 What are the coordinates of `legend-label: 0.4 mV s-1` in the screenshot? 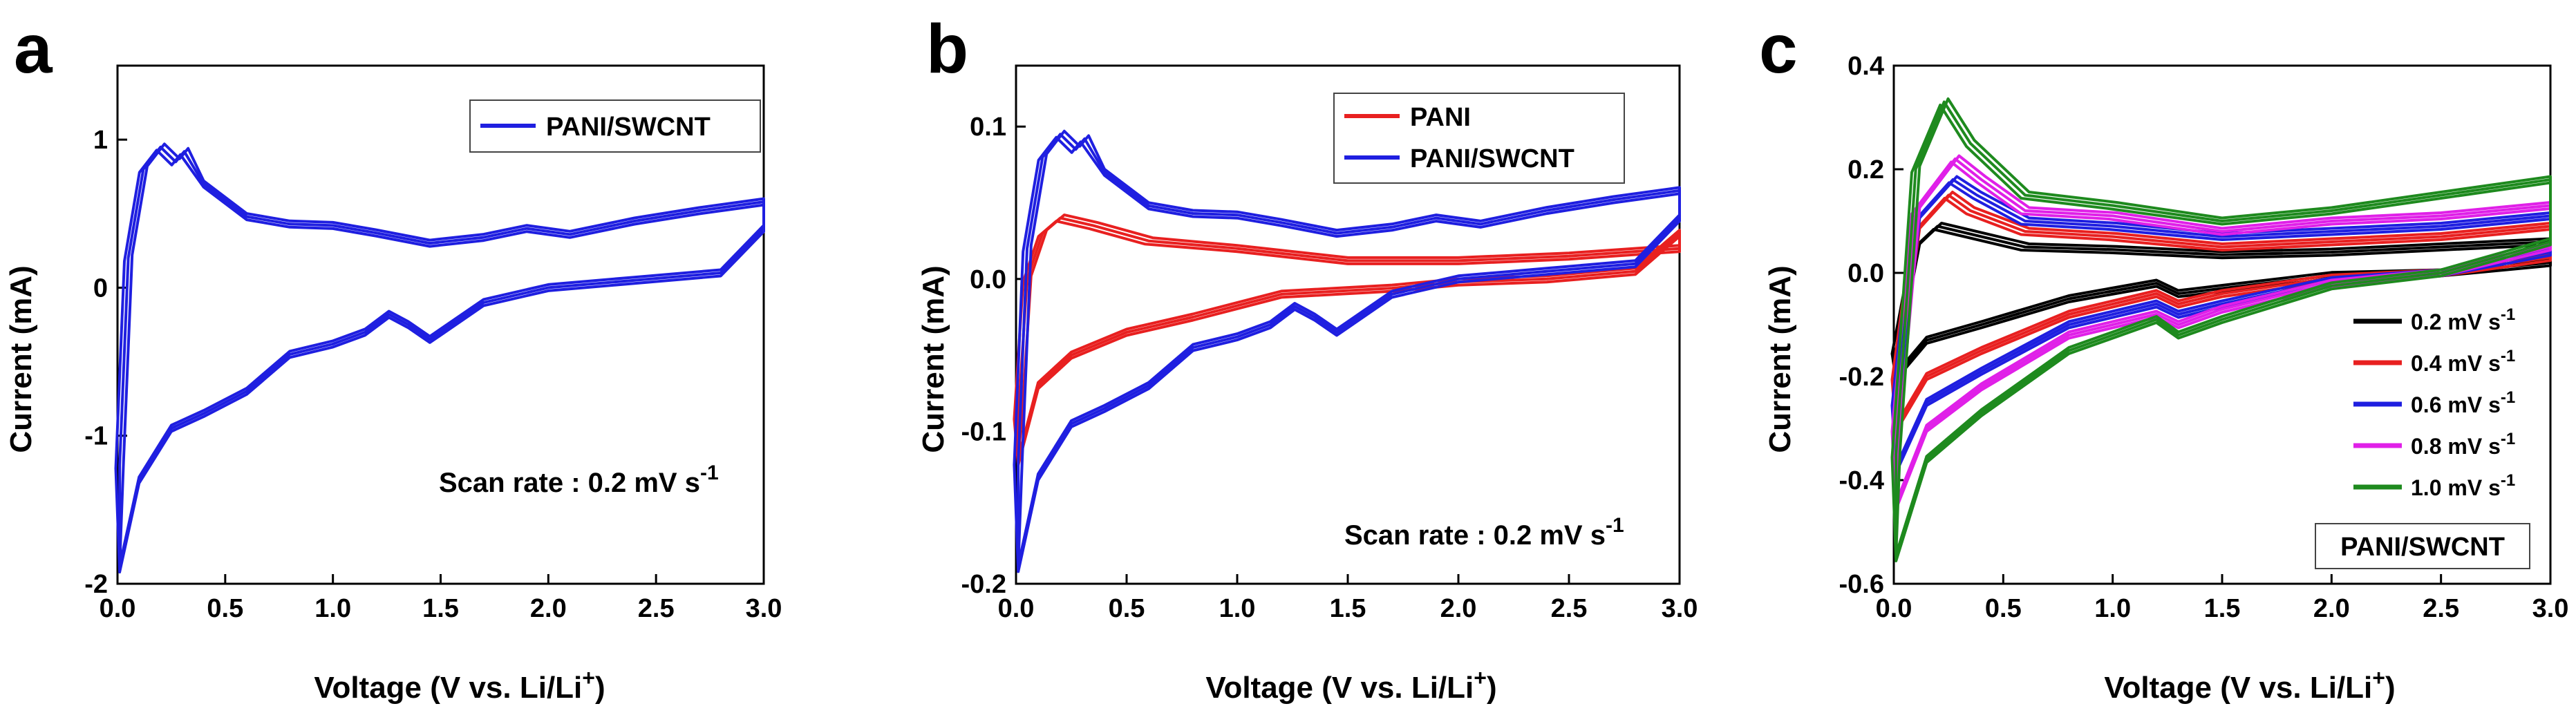 It's located at (2463, 361).